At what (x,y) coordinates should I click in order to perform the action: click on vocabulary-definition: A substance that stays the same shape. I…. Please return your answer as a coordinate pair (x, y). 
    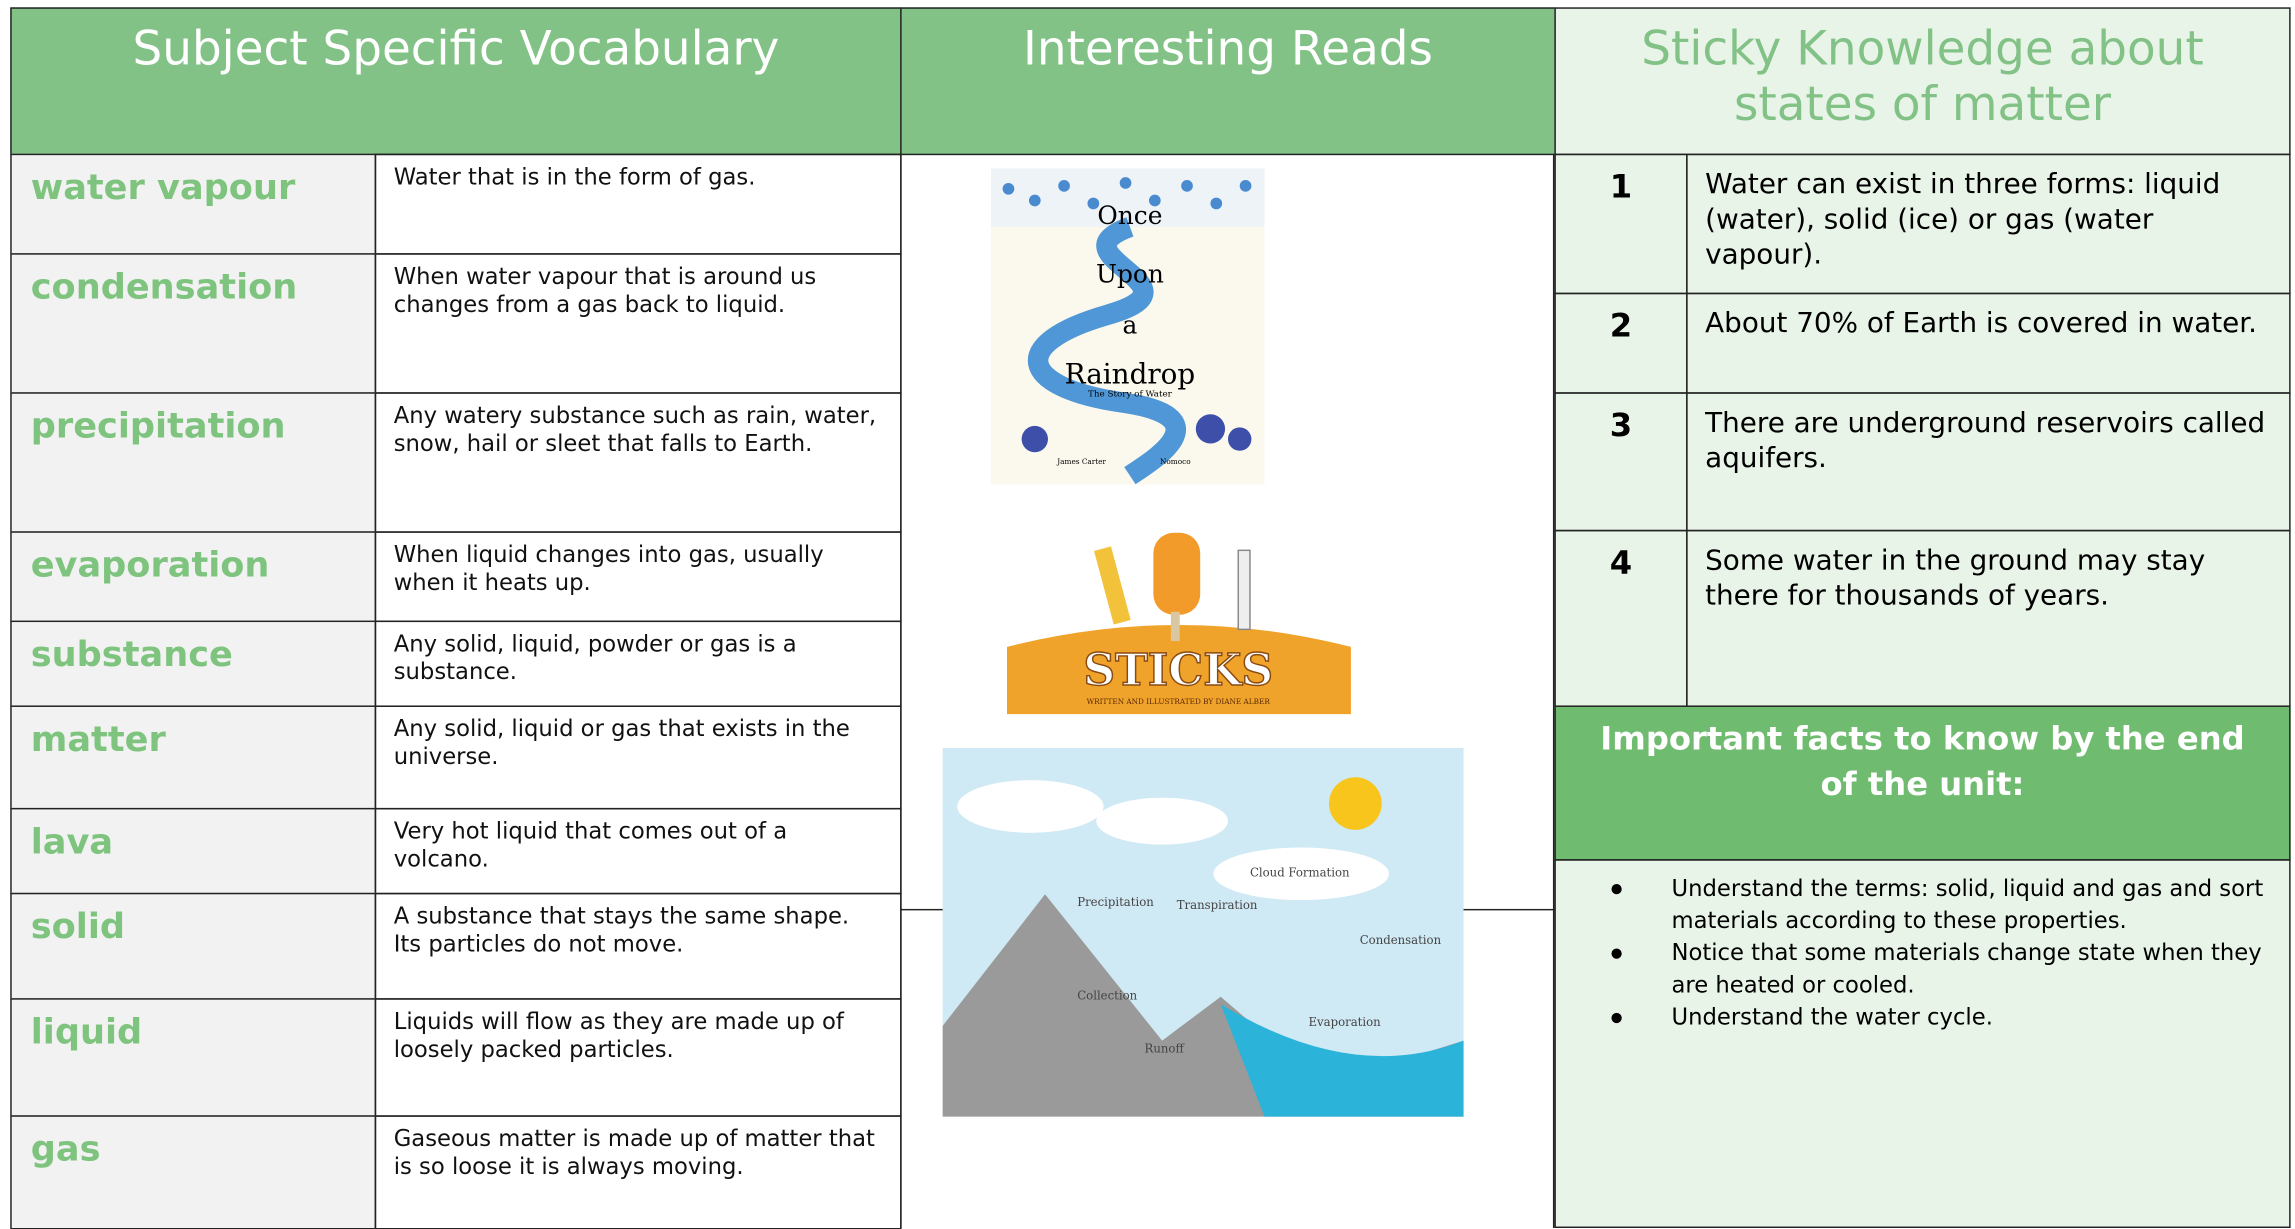
    Looking at the image, I should click on (638, 946).